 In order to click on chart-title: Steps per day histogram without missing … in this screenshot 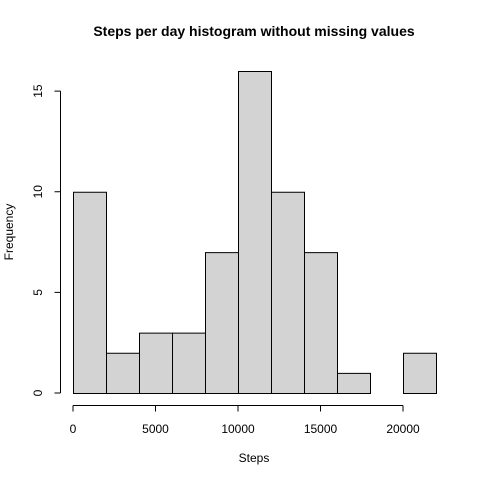, I will do `click(254, 31)`.